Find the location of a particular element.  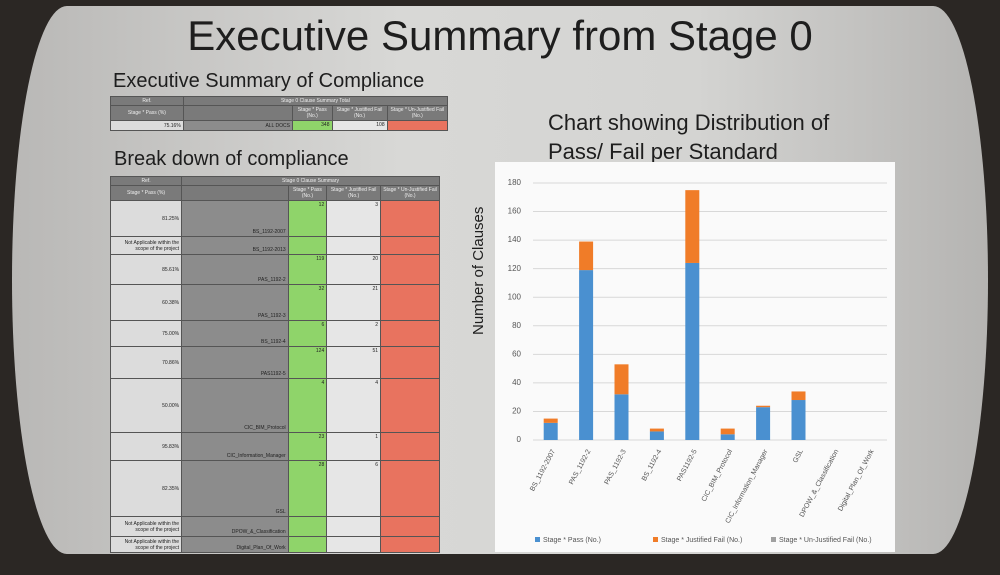

pass-count: 124 is located at coordinates (307, 362).